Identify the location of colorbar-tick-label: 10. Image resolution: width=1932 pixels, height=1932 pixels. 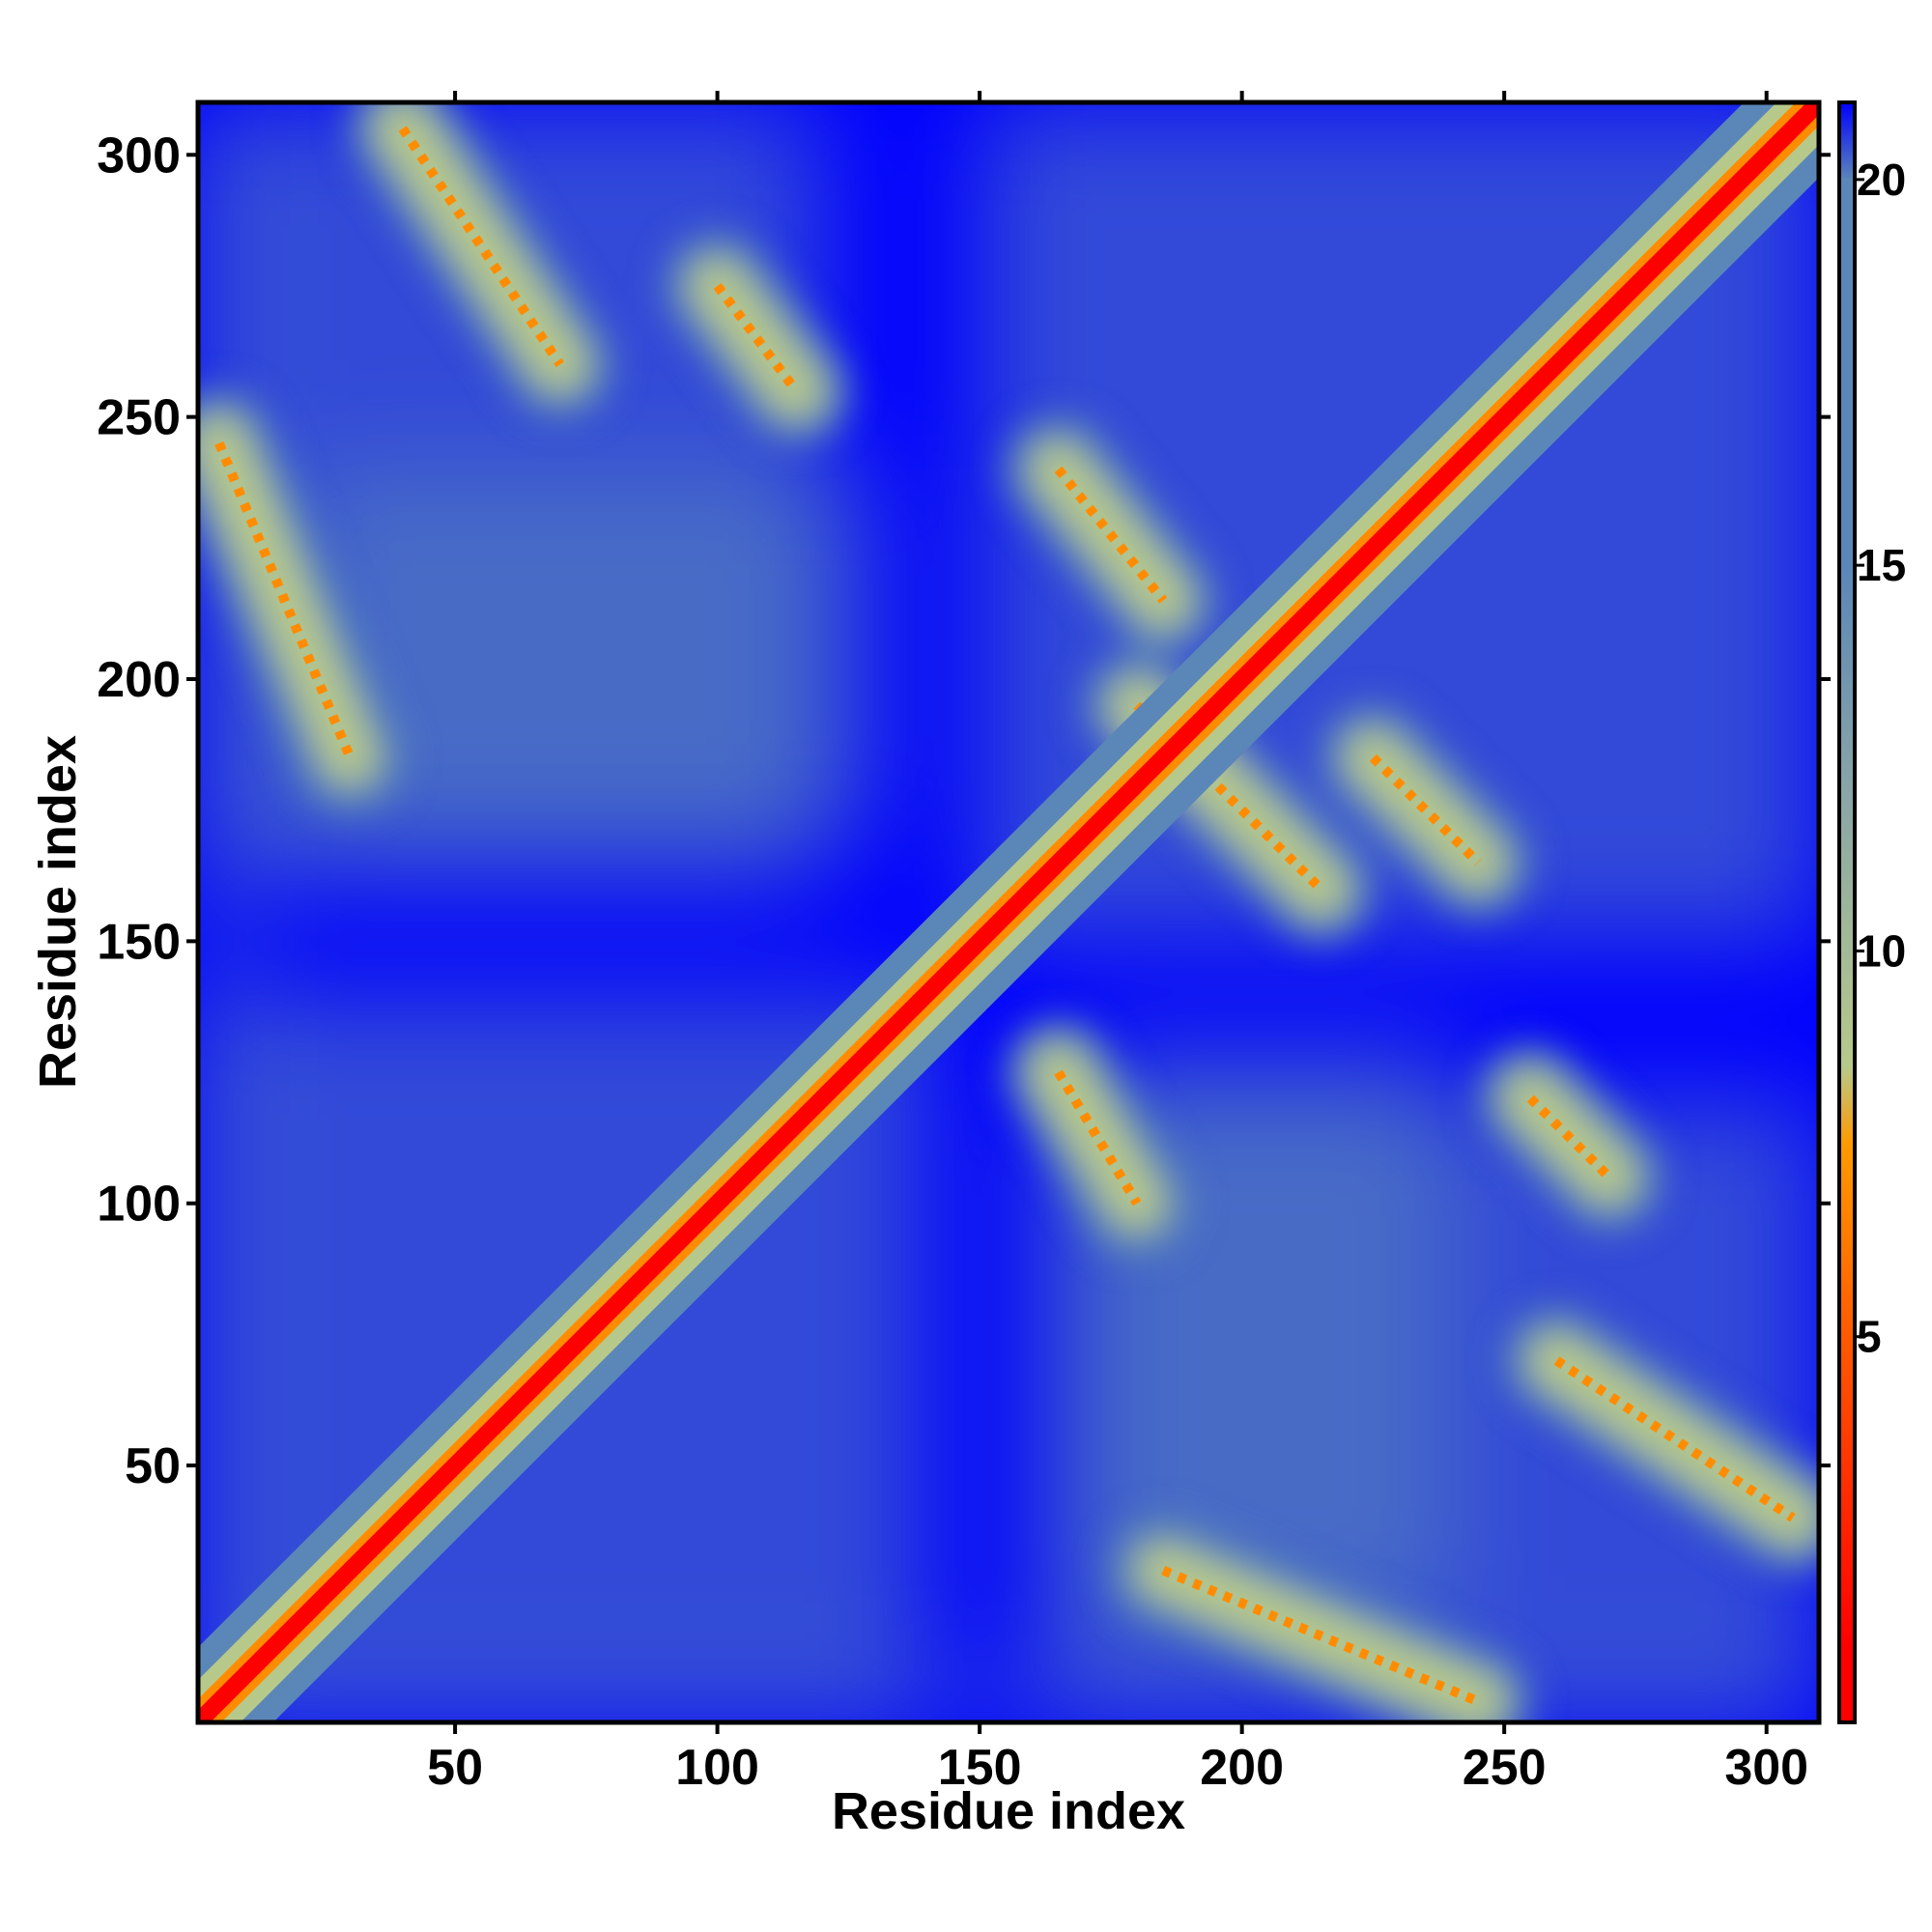
(1881, 950).